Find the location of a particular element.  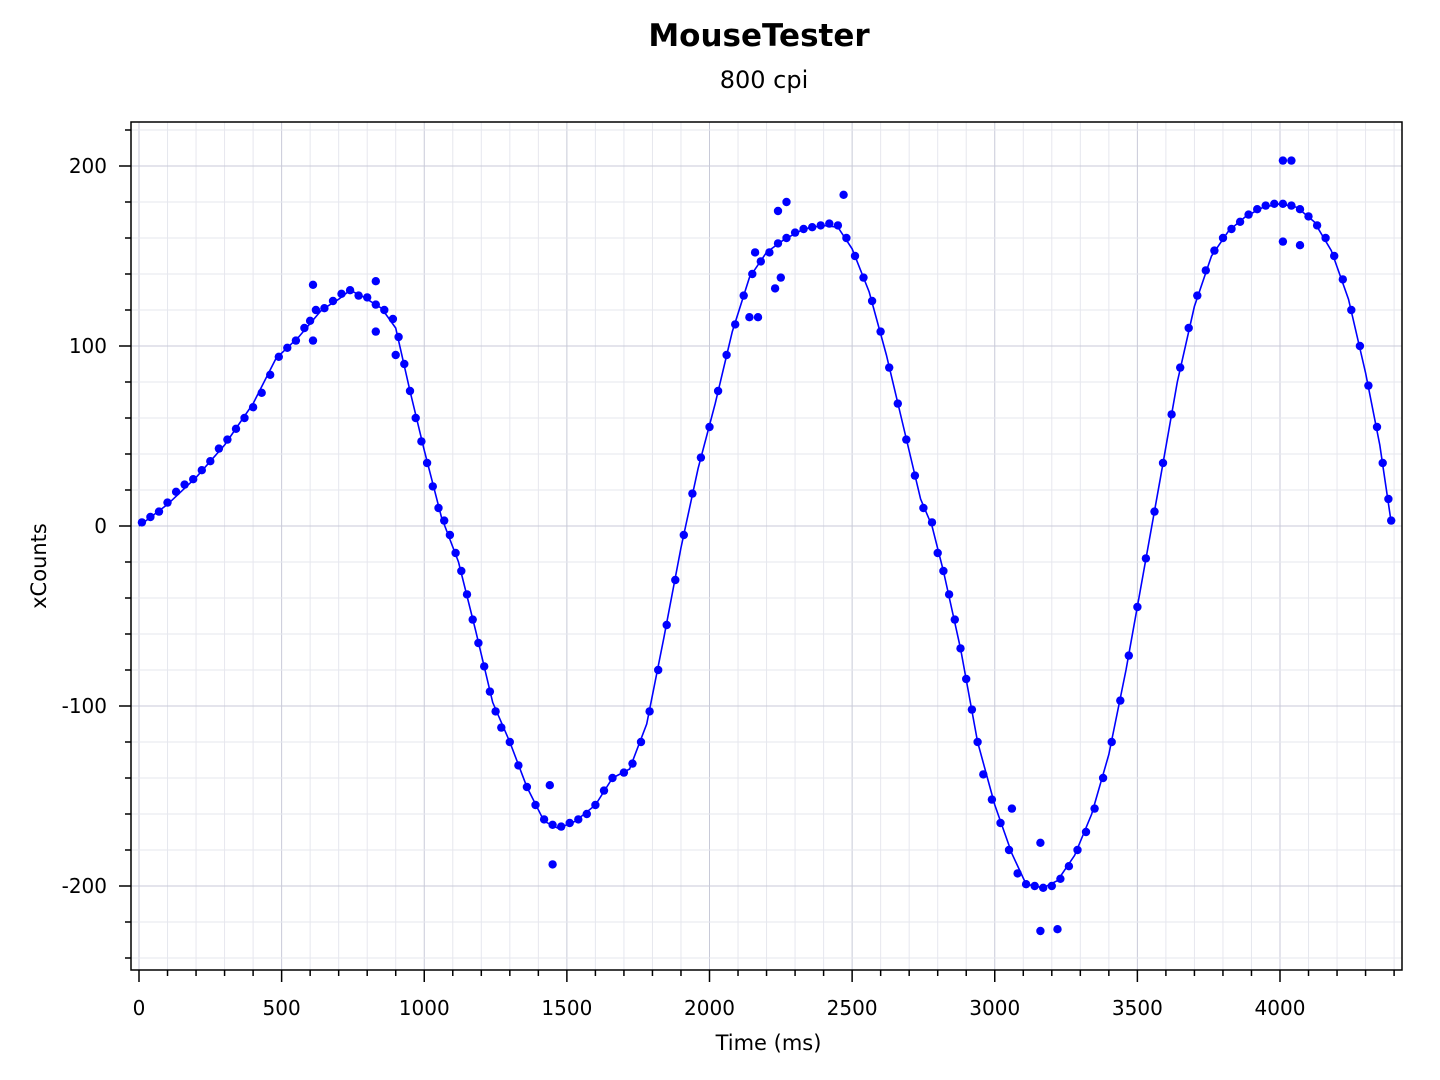

x-tick-label: 2500 is located at coordinates (852, 1008).